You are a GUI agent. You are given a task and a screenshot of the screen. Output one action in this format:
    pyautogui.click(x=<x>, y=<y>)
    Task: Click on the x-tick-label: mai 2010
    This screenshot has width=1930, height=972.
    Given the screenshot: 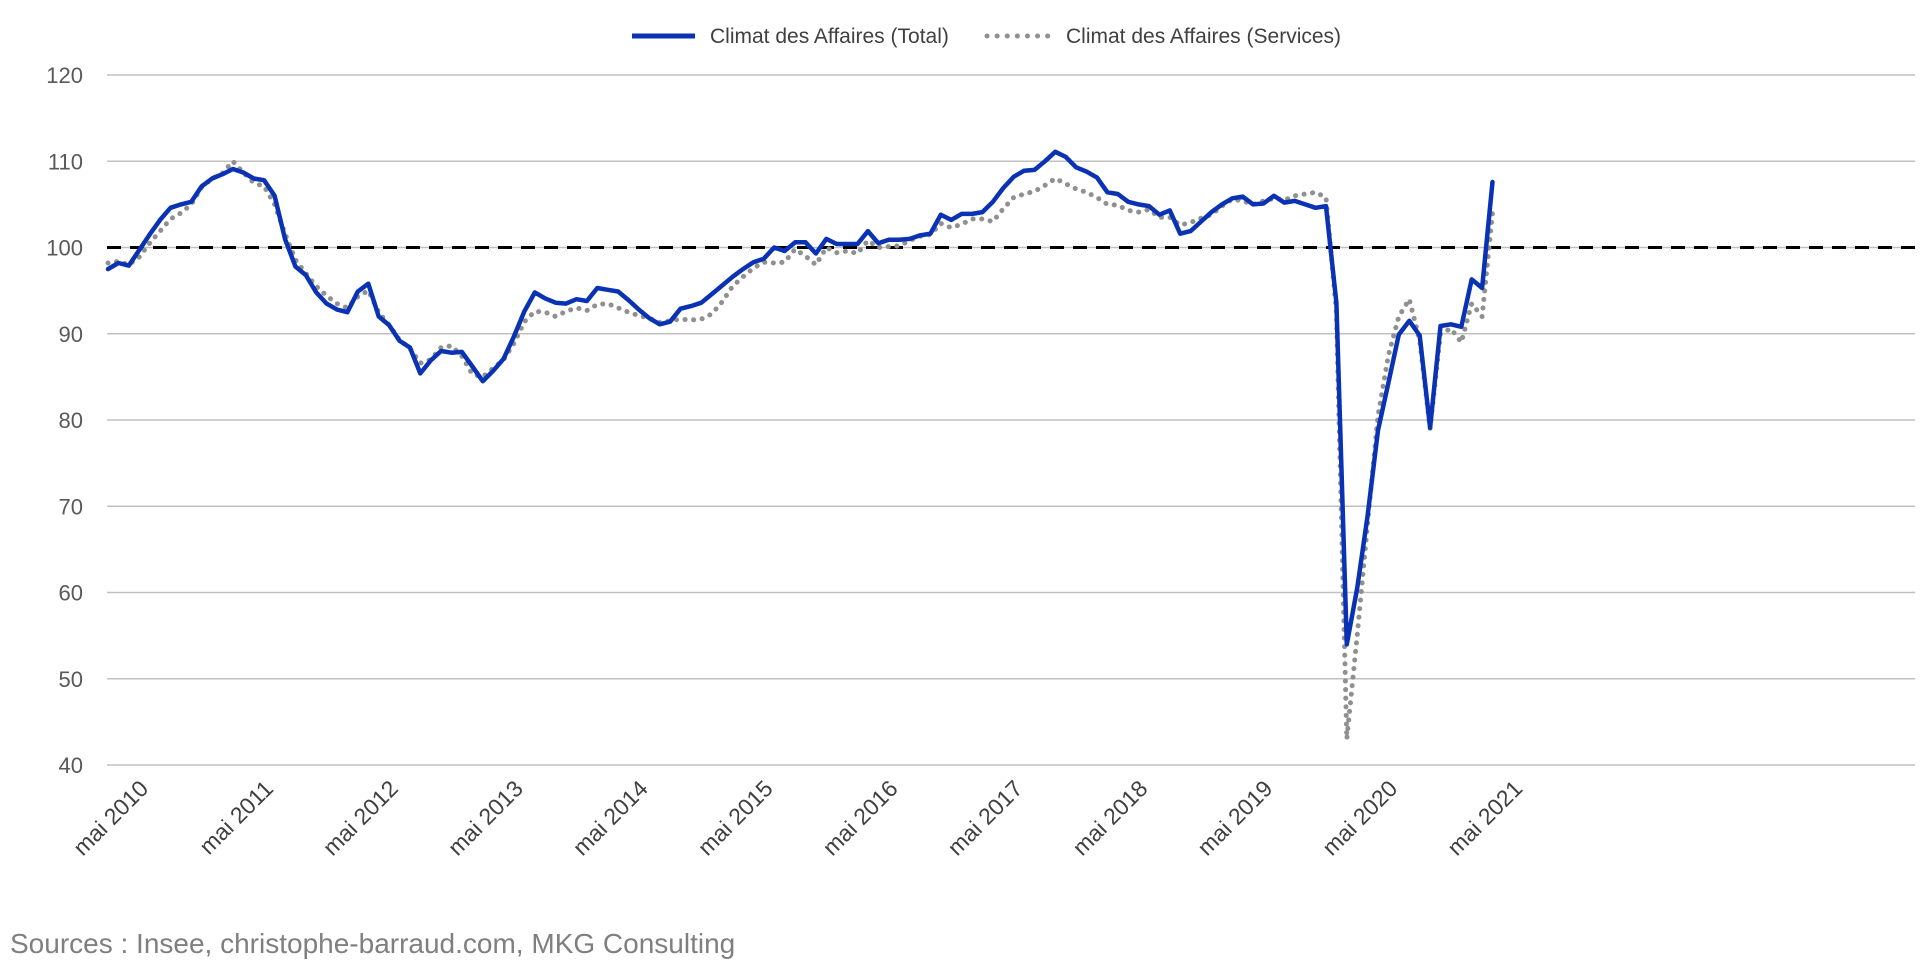 What is the action you would take?
    pyautogui.click(x=110, y=817)
    